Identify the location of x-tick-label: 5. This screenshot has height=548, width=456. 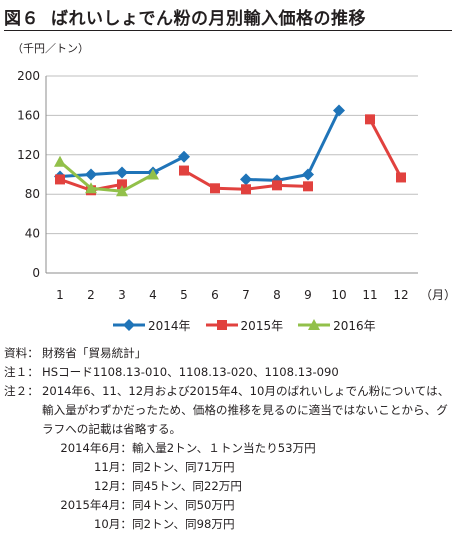
(184, 295).